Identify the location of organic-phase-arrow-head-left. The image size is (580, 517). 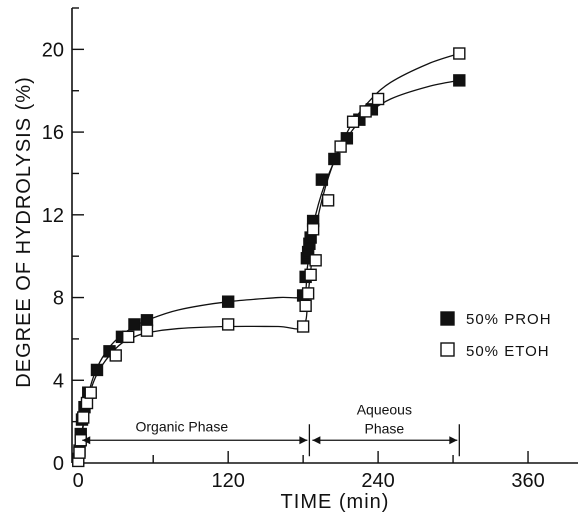
(86, 440).